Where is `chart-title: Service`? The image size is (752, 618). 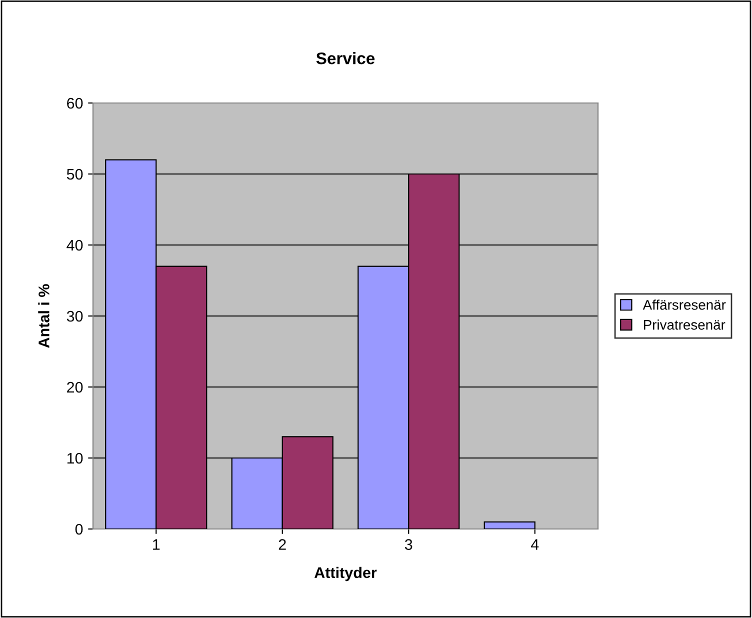
chart-title: Service is located at coordinates (345, 58).